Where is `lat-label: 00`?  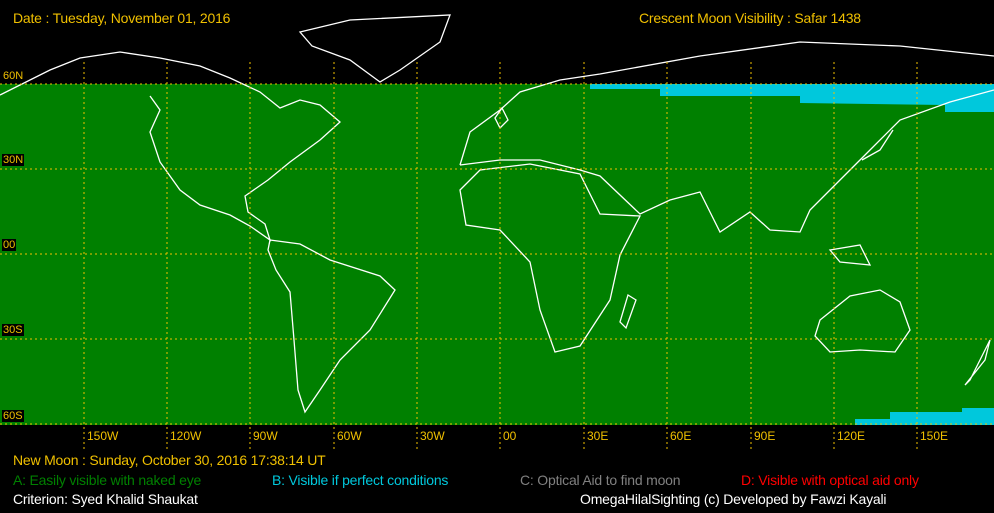 lat-label: 00 is located at coordinates (9, 245).